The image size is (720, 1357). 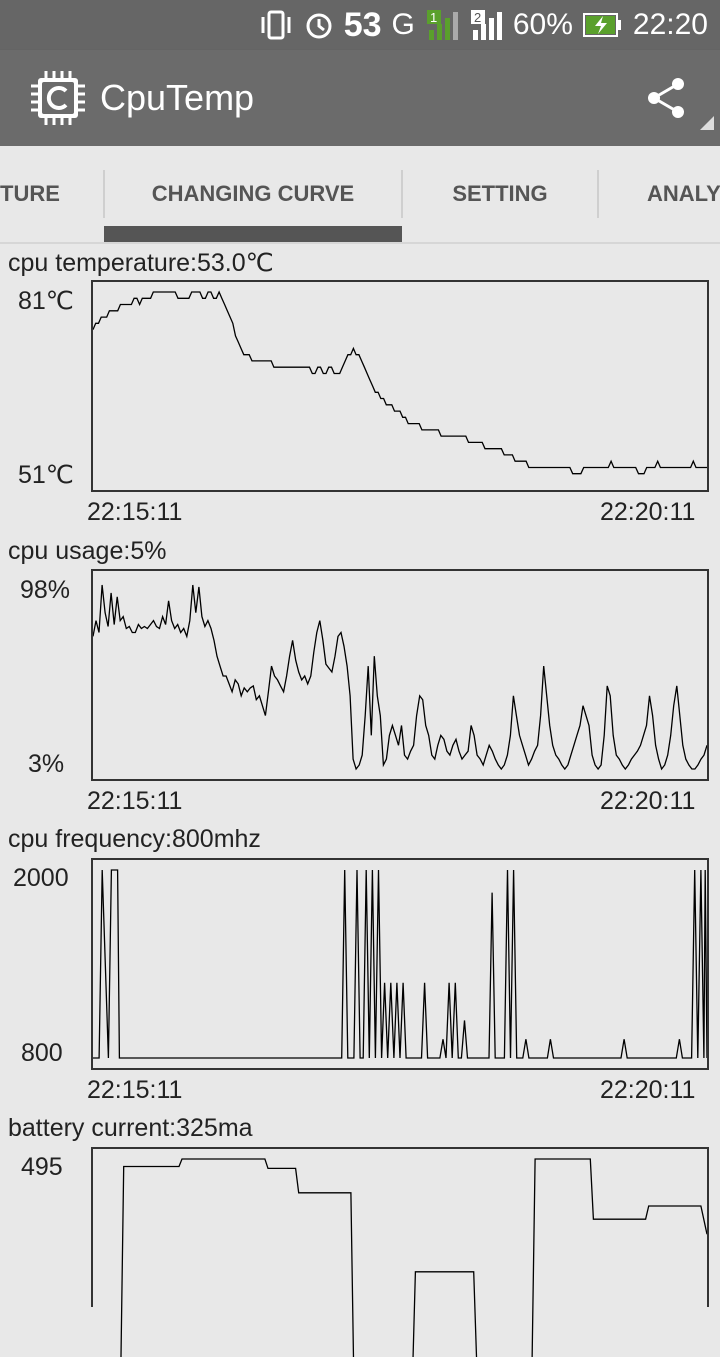 I want to click on vibrate-icon, so click(x=276, y=25).